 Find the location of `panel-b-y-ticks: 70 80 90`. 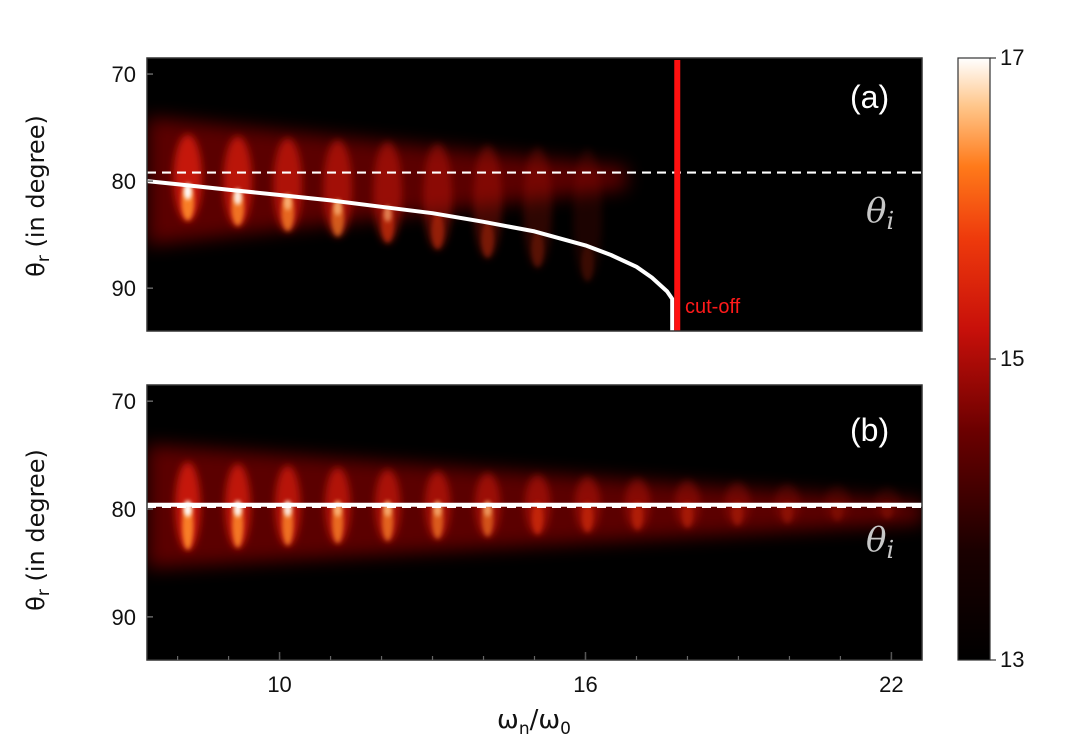

panel-b-y-ticks: 70 80 90 is located at coordinates (132, 509).